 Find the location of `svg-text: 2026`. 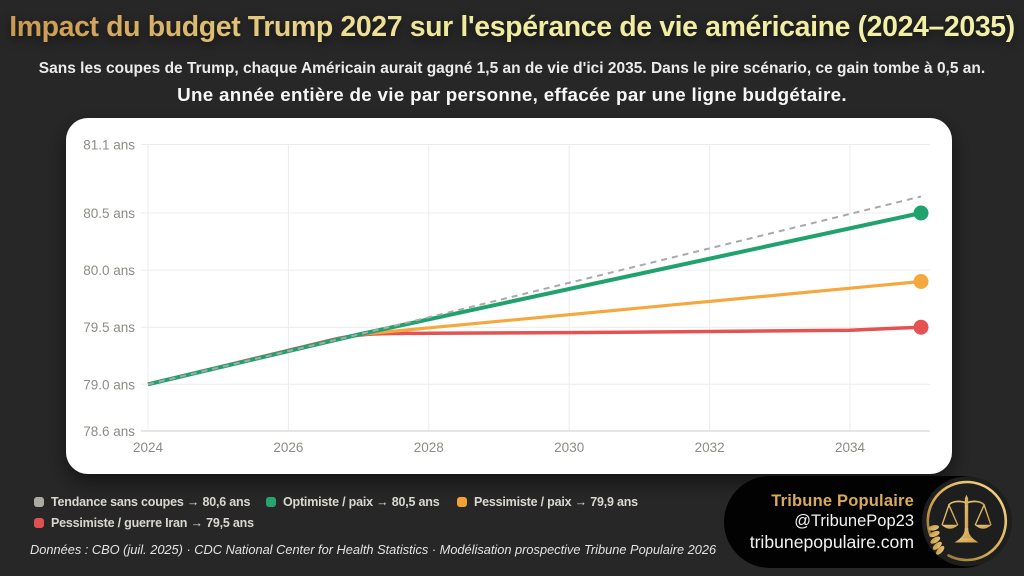

svg-text: 2026 is located at coordinates (288, 447).